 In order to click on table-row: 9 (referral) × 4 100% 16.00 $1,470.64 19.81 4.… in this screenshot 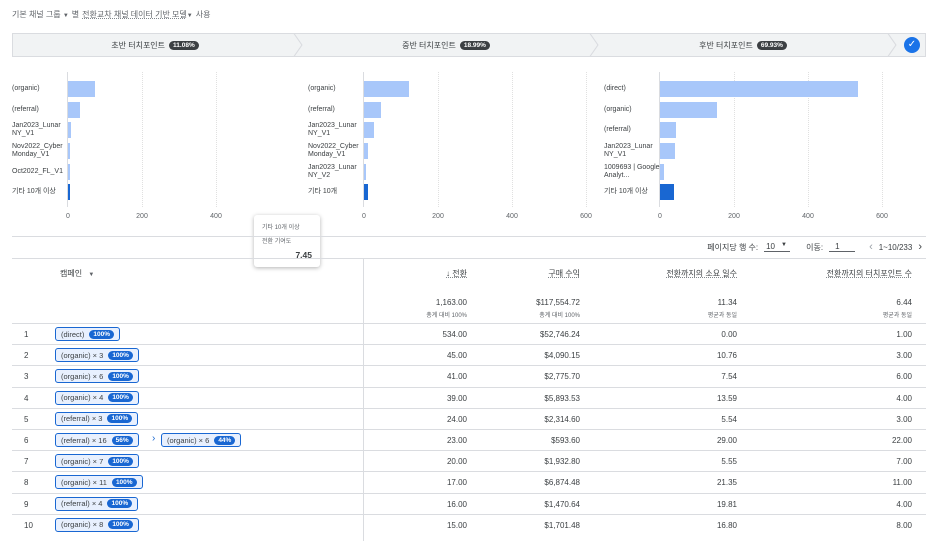, I will do `click(469, 503)`.